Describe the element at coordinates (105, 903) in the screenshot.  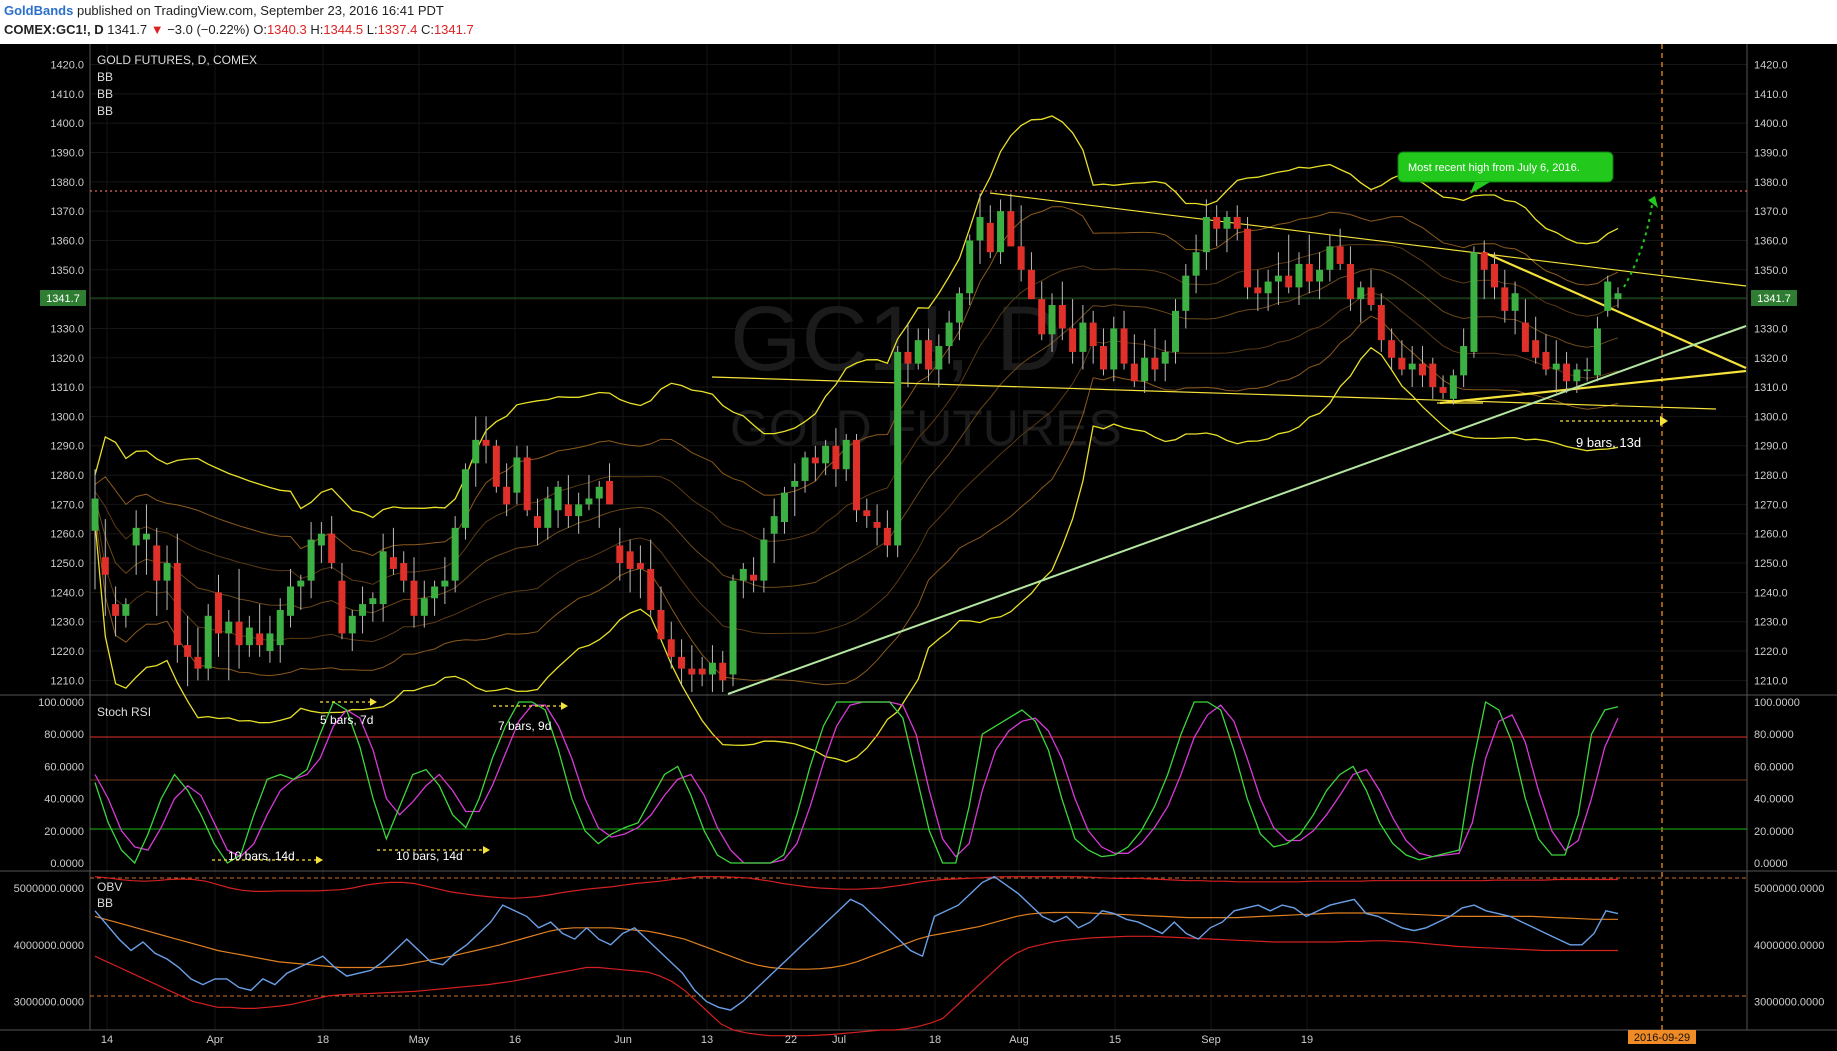
I see `obv-bb-title: BB` at that location.